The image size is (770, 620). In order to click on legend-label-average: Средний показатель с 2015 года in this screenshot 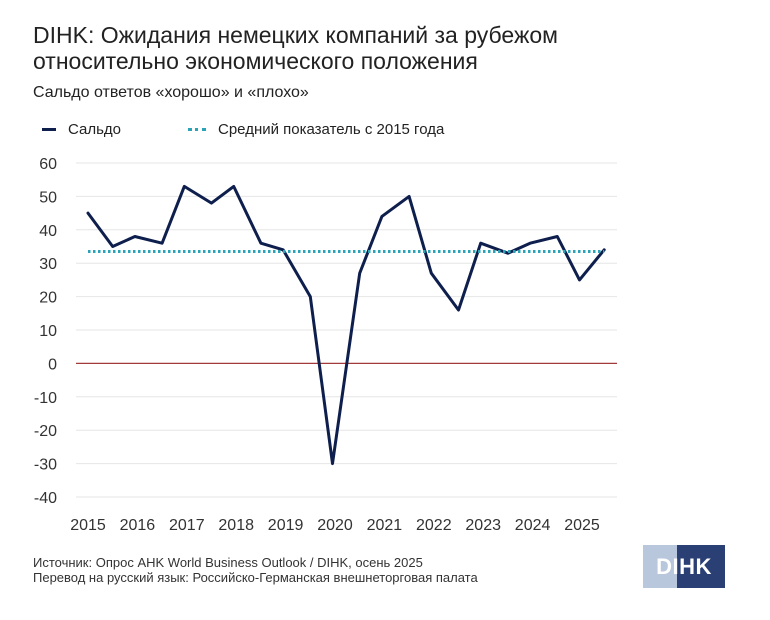, I will do `click(331, 129)`.